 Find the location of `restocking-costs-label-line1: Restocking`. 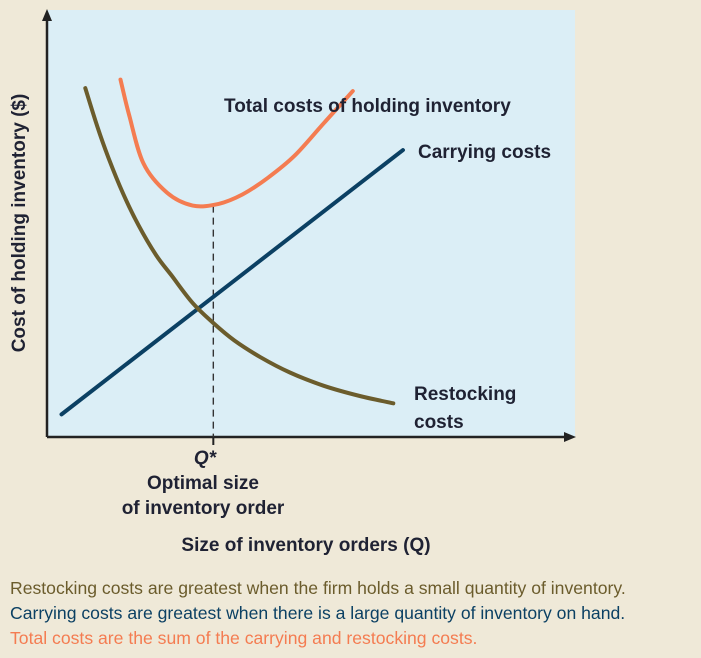

restocking-costs-label-line1: Restocking is located at coordinates (465, 394).